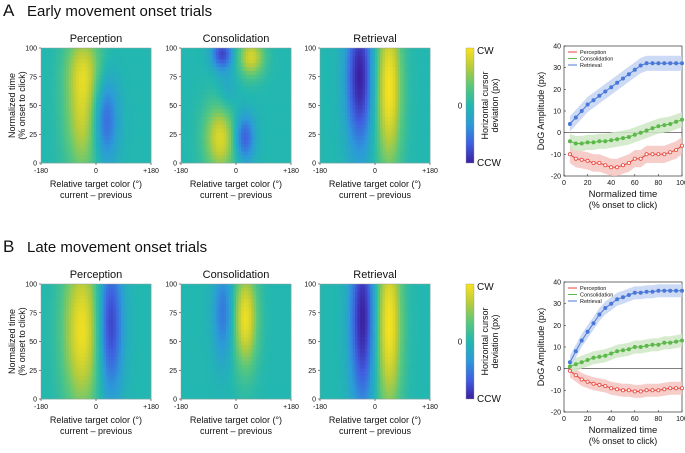 Image resolution: width=685 pixels, height=453 pixels. I want to click on legend-label: Retrieval, so click(591, 66).